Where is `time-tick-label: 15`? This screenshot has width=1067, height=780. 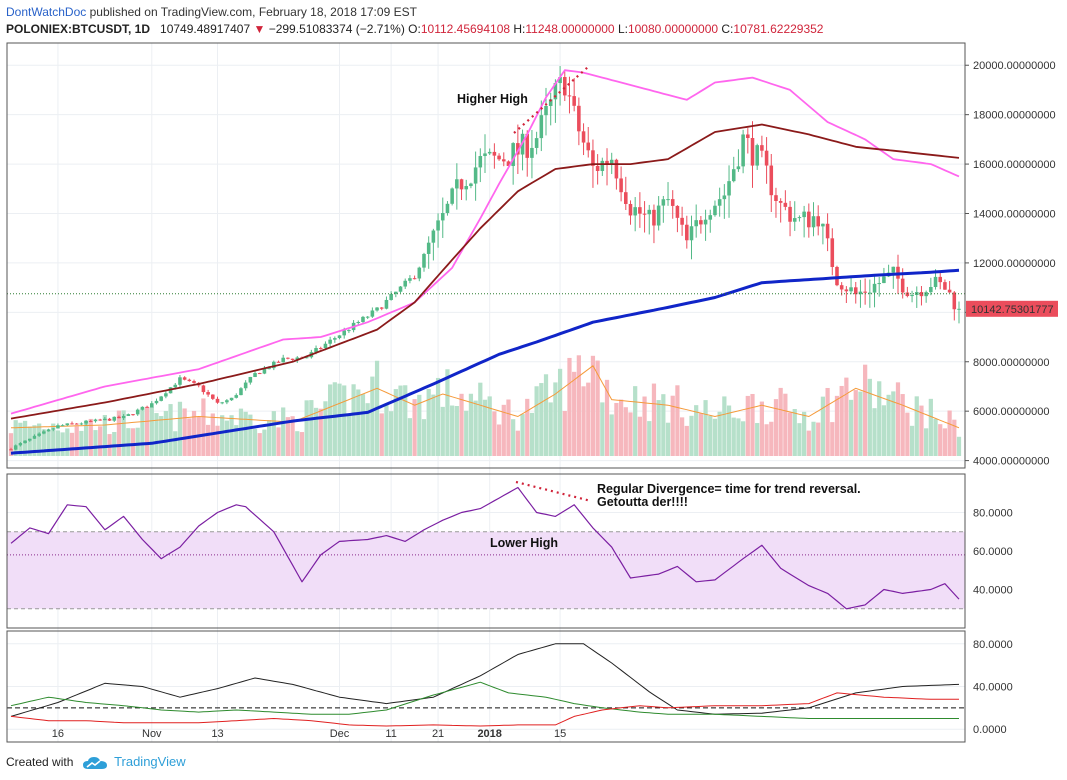
time-tick-label: 15 is located at coordinates (560, 734).